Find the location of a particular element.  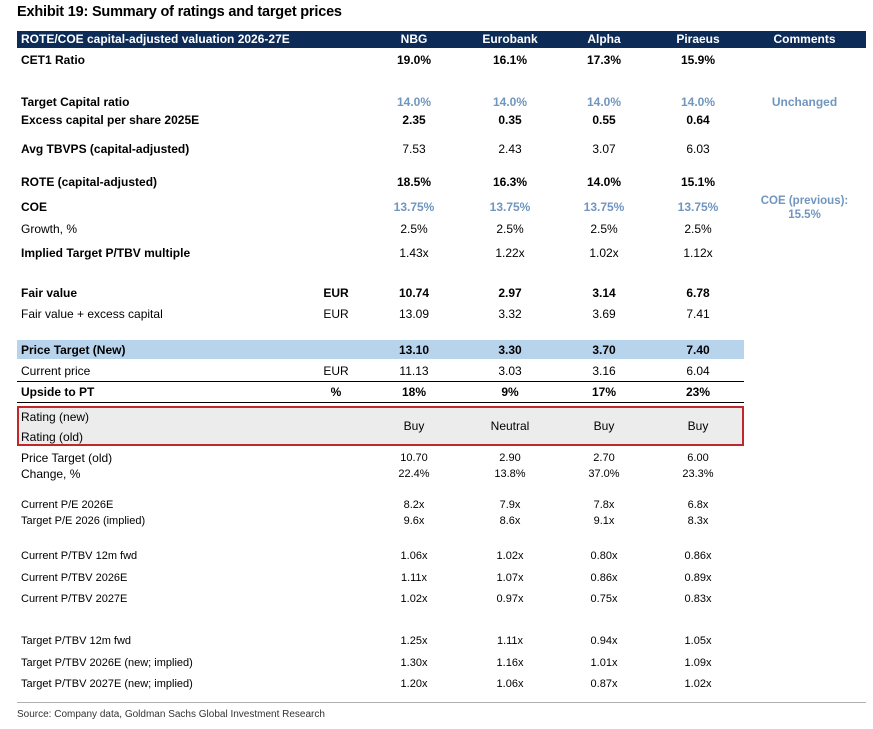

value-cell: 6.03 is located at coordinates (698, 149).